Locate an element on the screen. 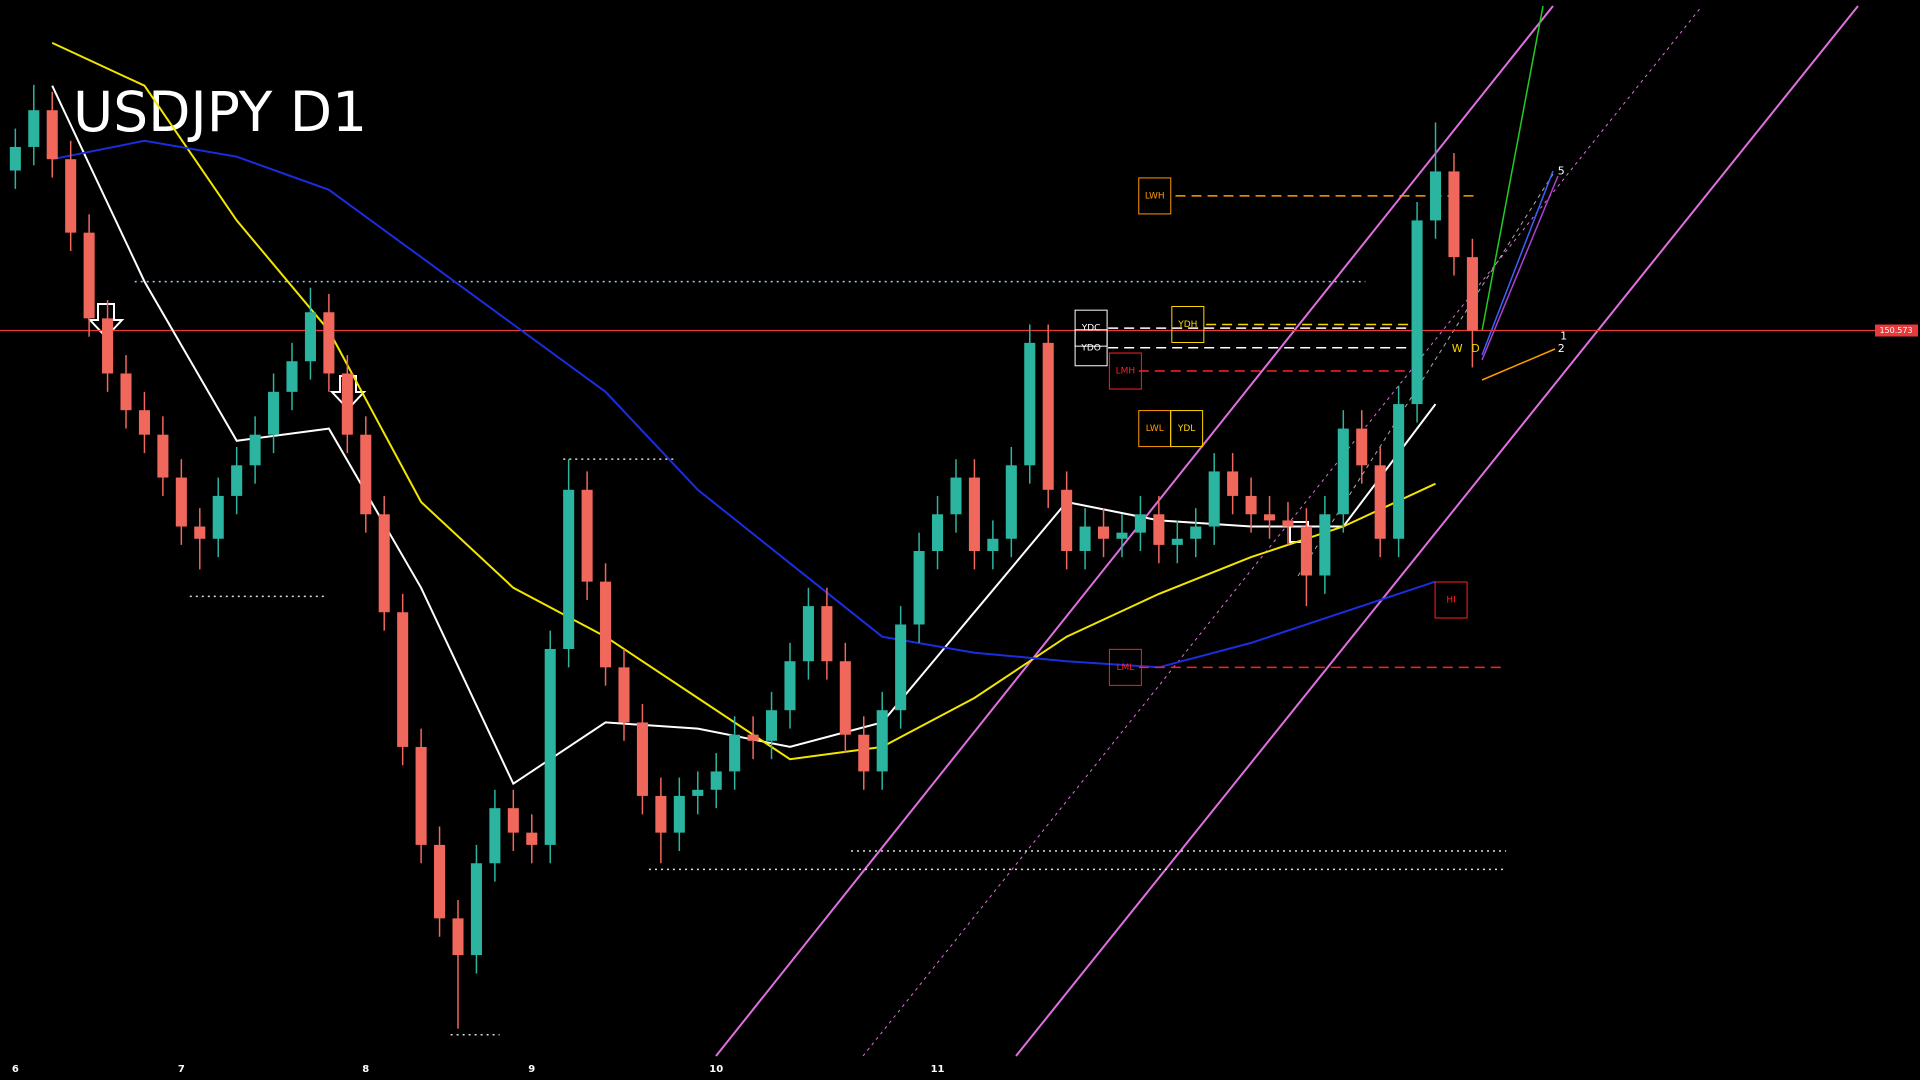 The height and width of the screenshot is (1080, 1920). level-label: LWH is located at coordinates (1155, 196).